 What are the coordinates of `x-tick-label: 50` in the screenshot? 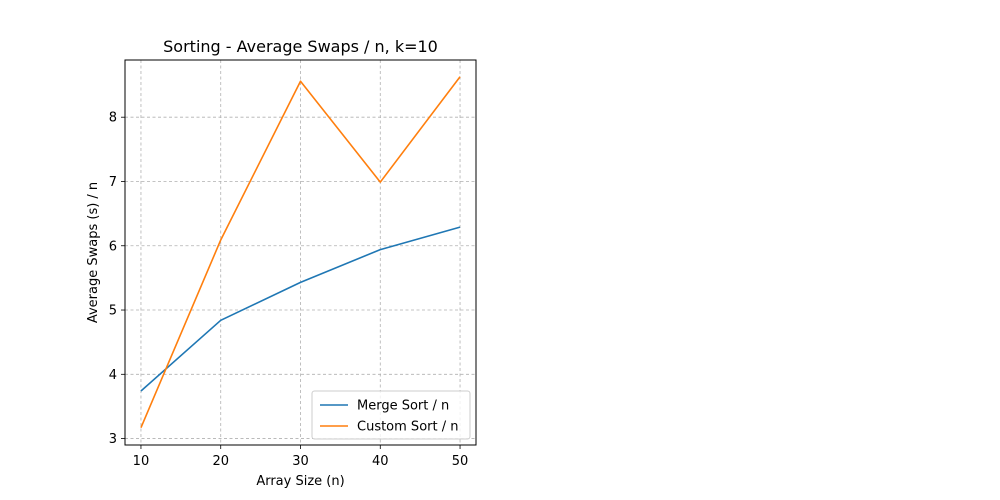 It's located at (460, 461).